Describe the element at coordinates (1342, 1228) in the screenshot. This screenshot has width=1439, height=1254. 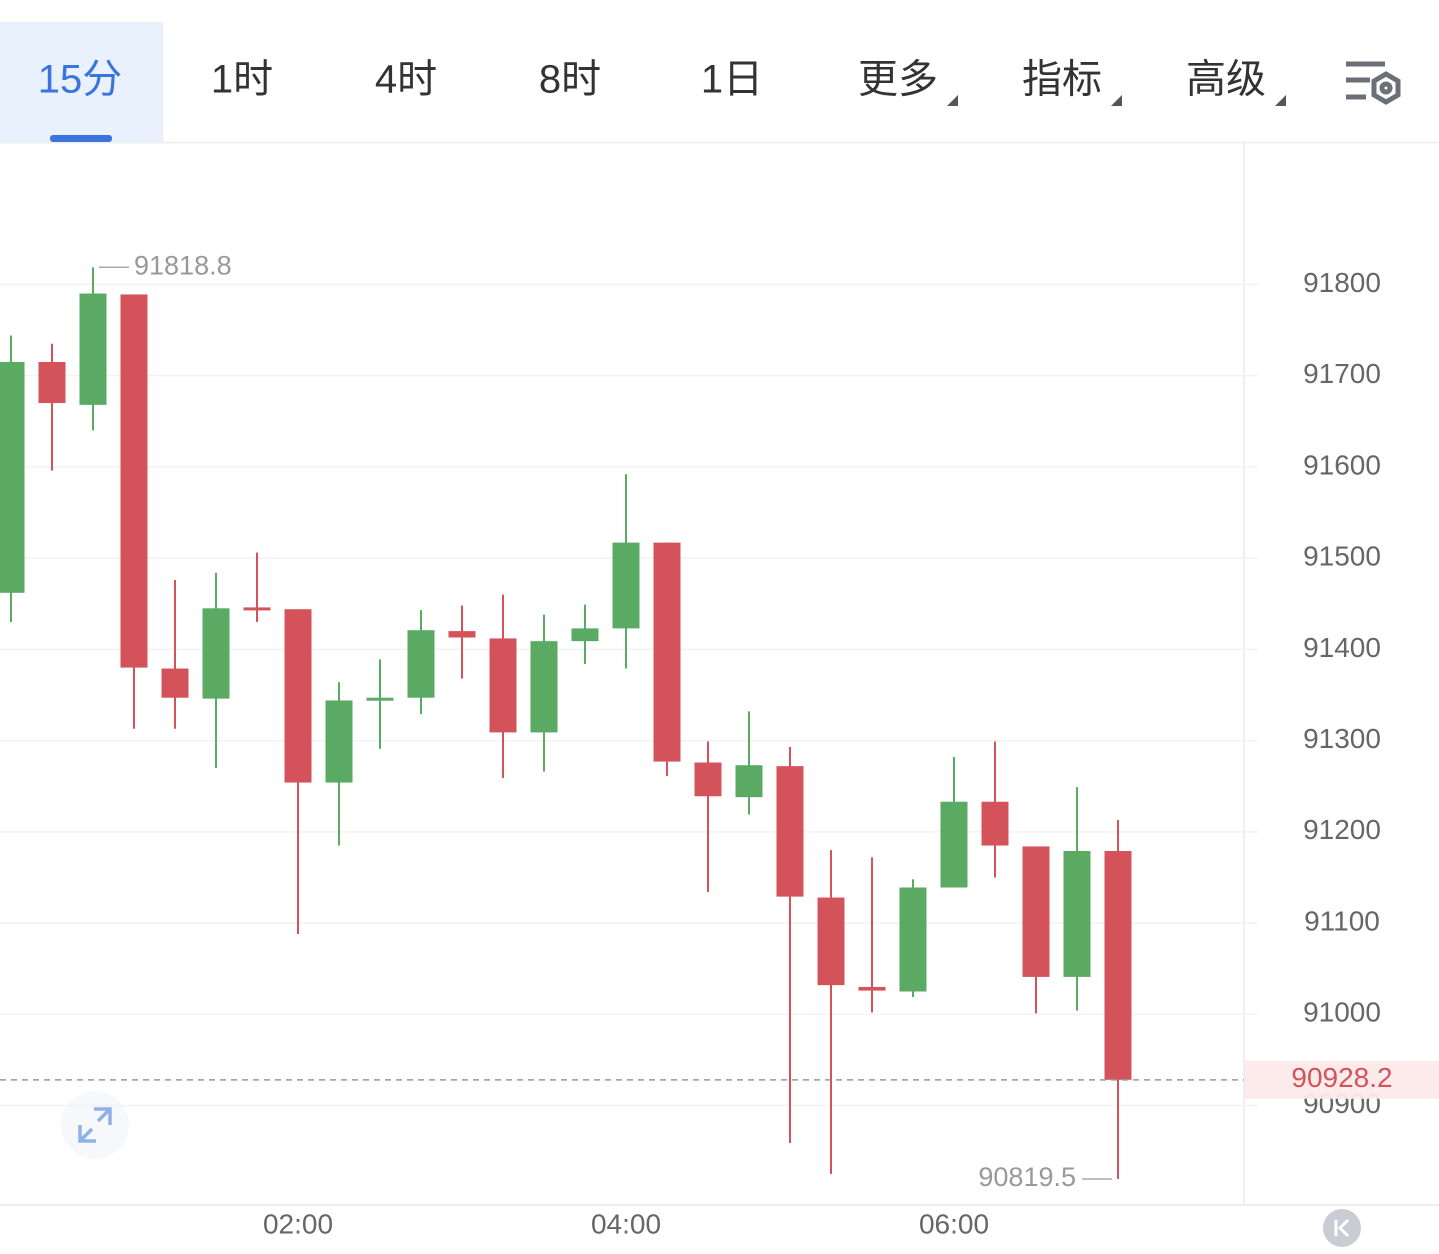
I see `scroll-latest-button` at that location.